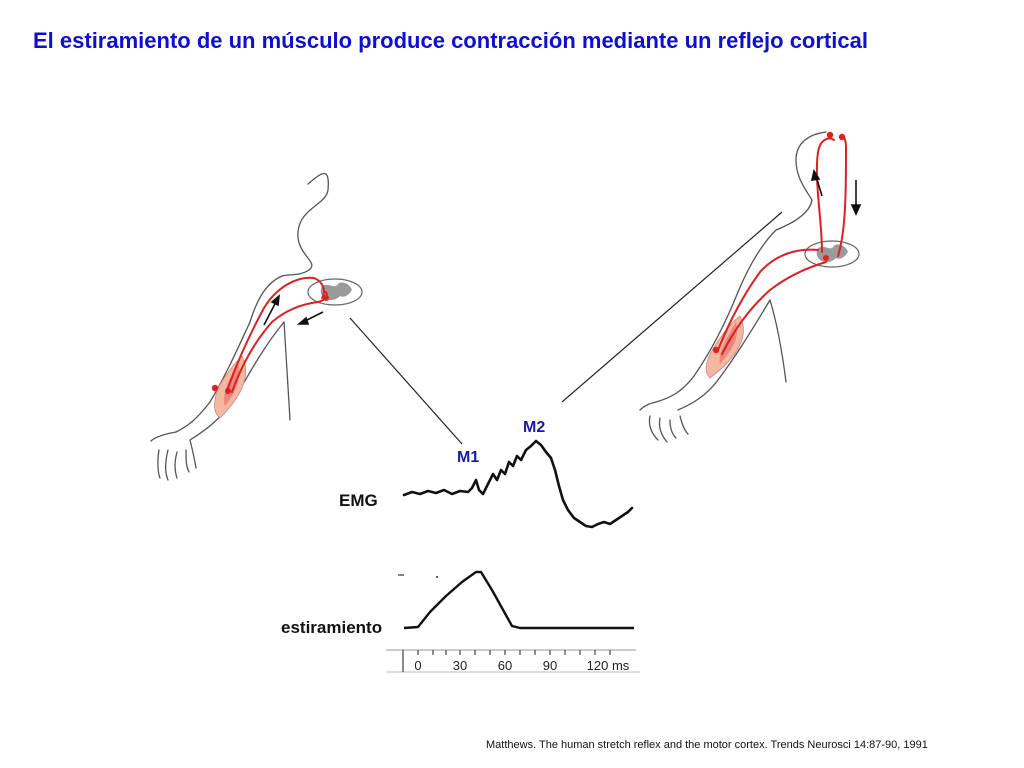 The width and height of the screenshot is (1024, 768). Describe the element at coordinates (272, 310) in the screenshot. I see `left-afferent-arrow` at that location.